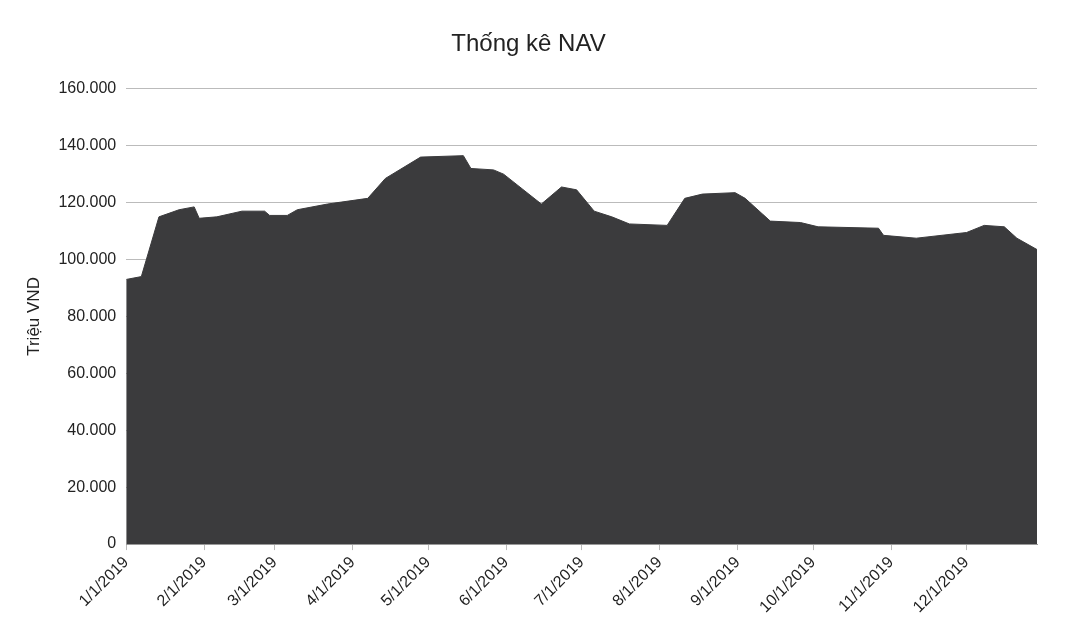  Describe the element at coordinates (92, 372) in the screenshot. I see `y-tick-label: 60.000` at that location.